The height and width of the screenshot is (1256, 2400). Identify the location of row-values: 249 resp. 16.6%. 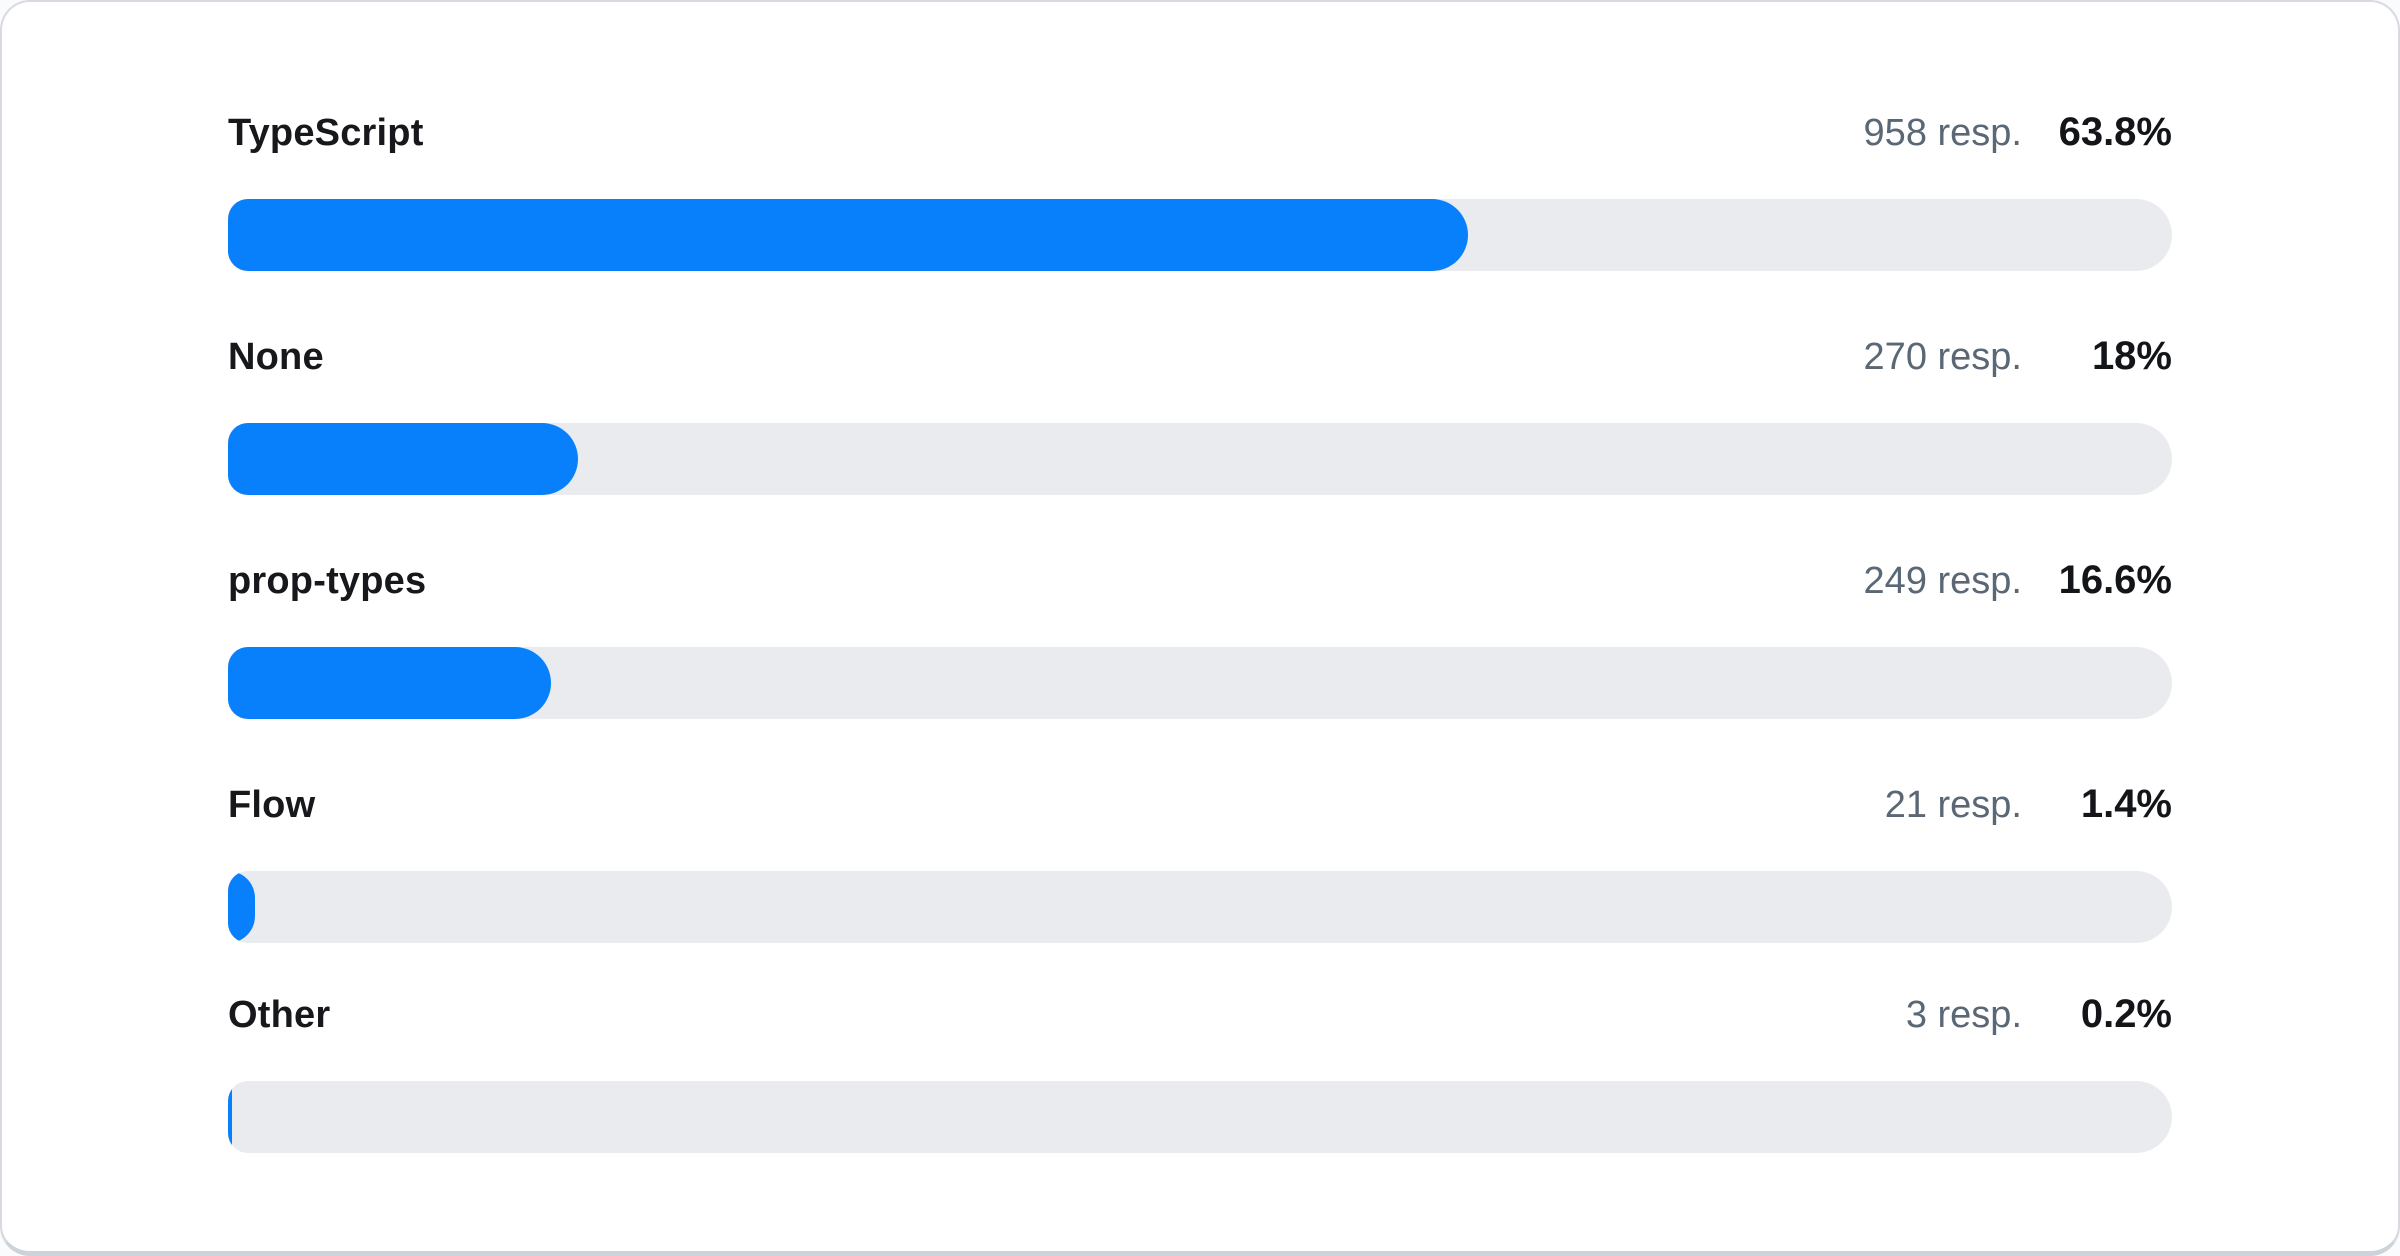
(2018, 580).